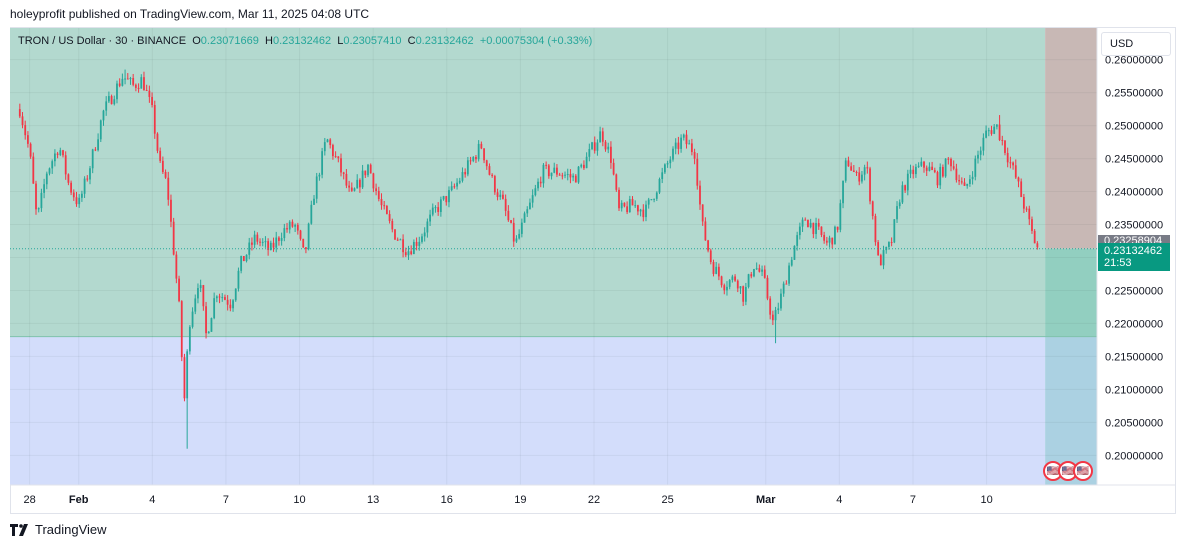 Image resolution: width=1186 pixels, height=548 pixels. I want to click on y-tick-label: 0.21000000, so click(1134, 390).